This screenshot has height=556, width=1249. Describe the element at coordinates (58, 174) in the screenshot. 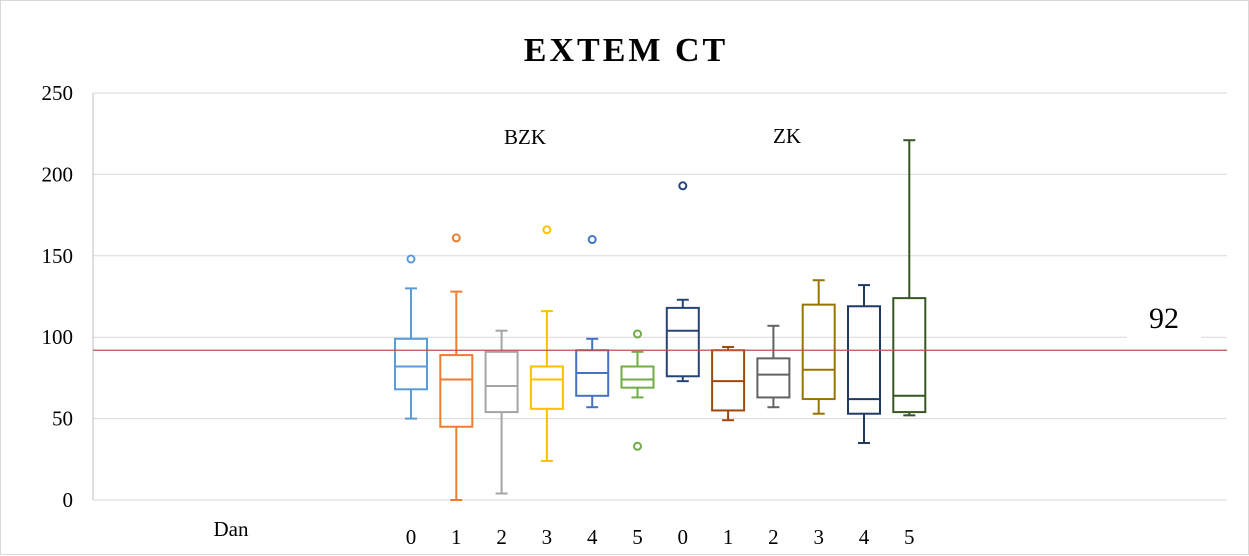

I see `y-tick-label: 200` at that location.